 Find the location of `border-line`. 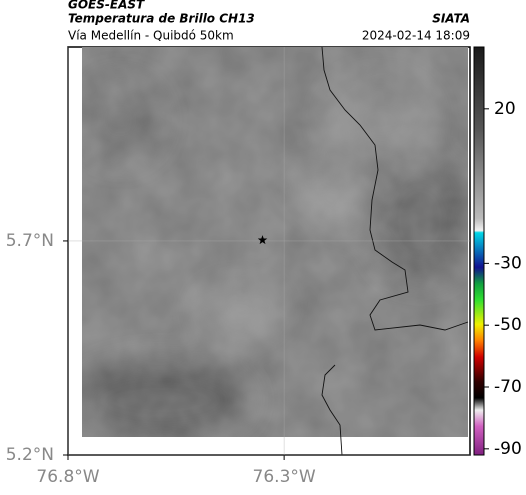

border-line is located at coordinates (332, 410).